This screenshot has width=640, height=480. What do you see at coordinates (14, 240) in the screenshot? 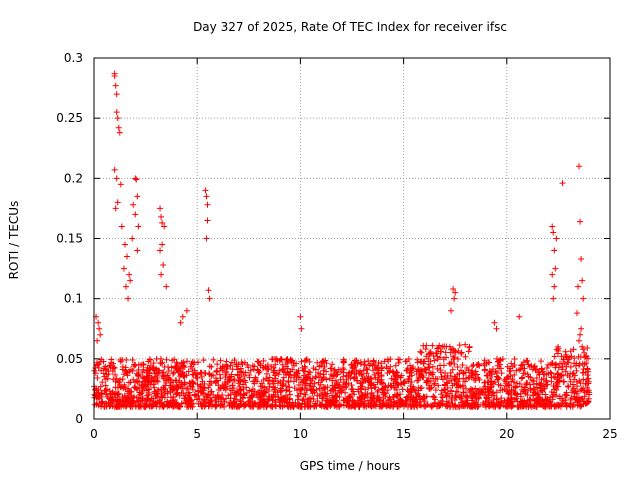
I see `y-axis-label: ROTI / TECUs` at bounding box center [14, 240].